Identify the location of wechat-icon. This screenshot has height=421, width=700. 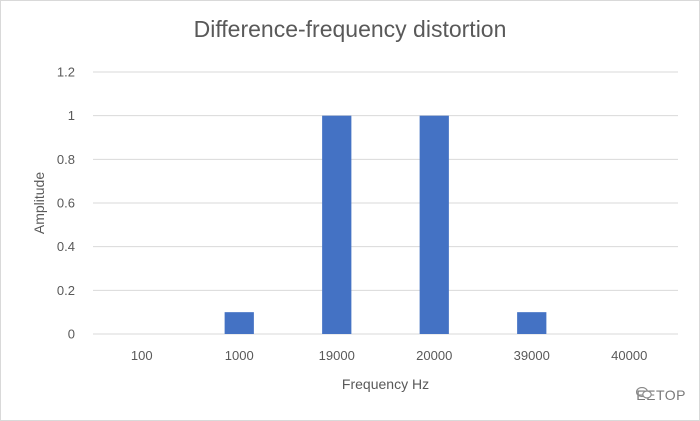
(644, 393).